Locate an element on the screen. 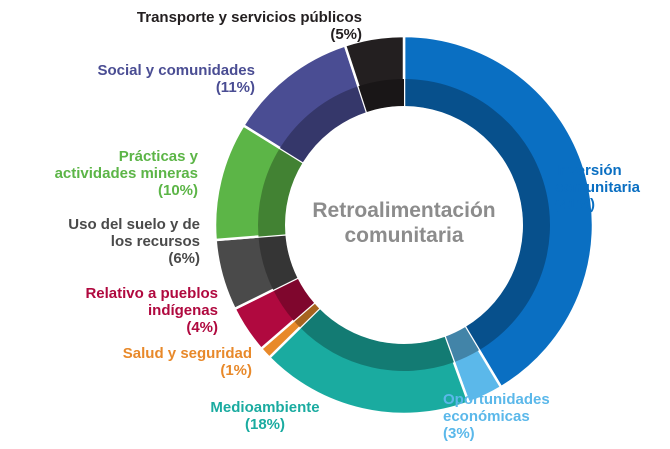 The image size is (670, 449). category-label: Inversión comunitaria is located at coordinates (598, 179).